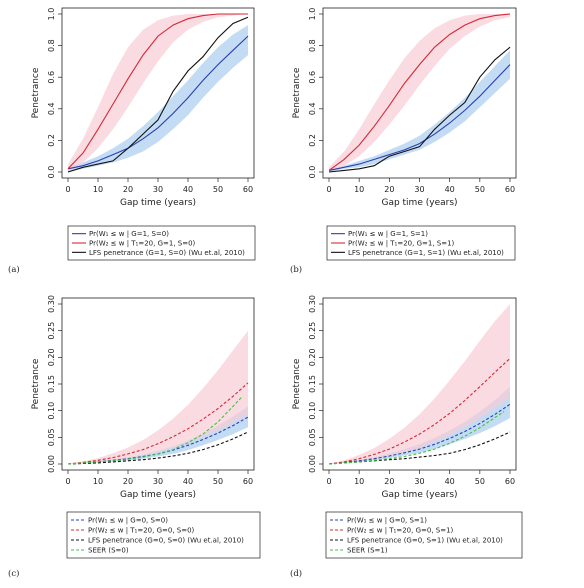 Image resolution: width=584 pixels, height=588 pixels. What do you see at coordinates (312, 304) in the screenshot?
I see `y-tick-label: 0.30` at bounding box center [312, 304].